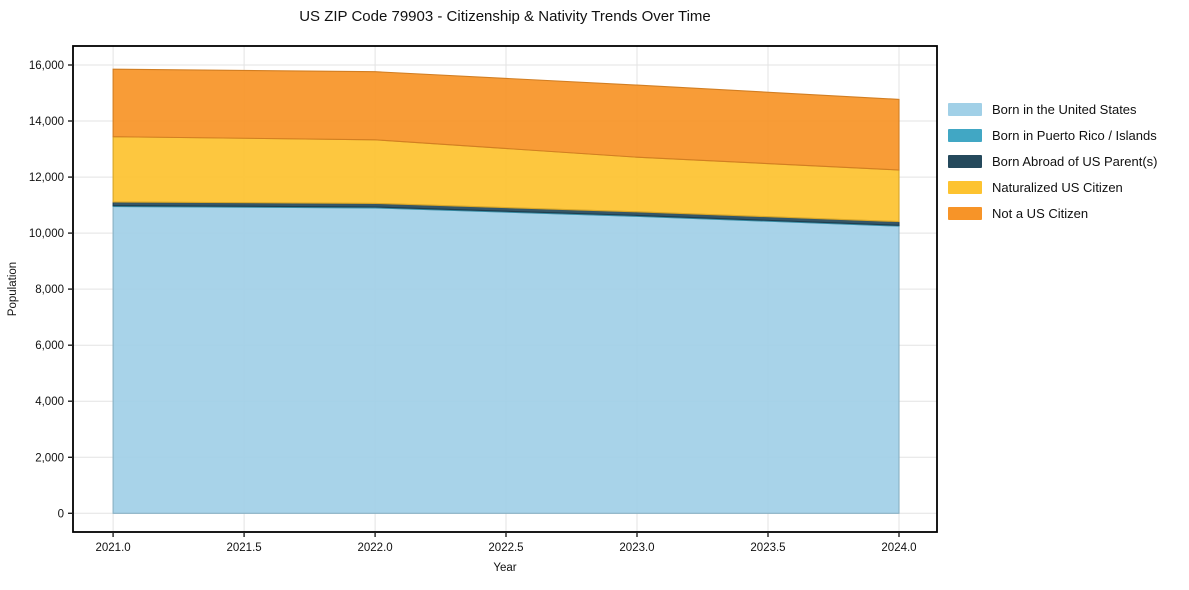 This screenshot has height=590, width=1189. I want to click on y-tick-label: 12,000, so click(46, 178).